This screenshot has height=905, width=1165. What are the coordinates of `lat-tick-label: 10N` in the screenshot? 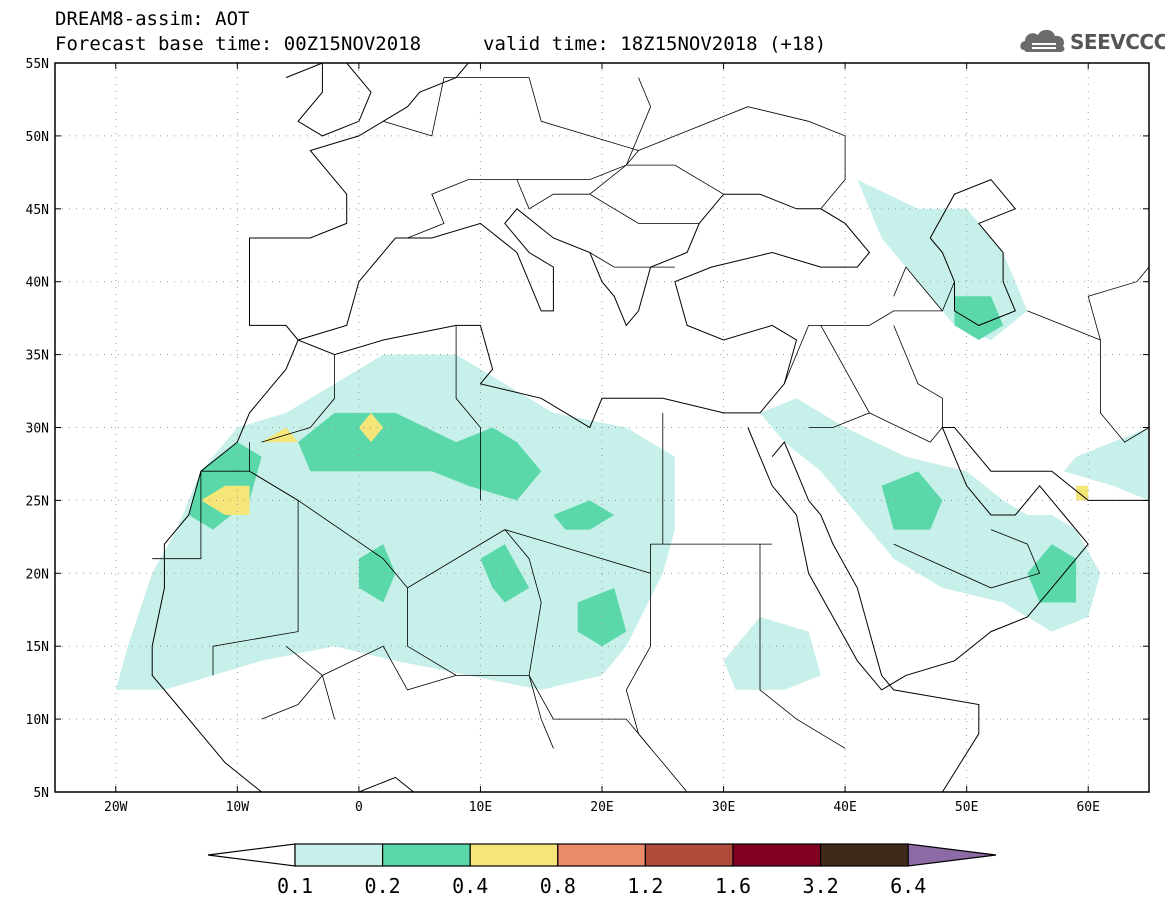 It's located at (37, 720).